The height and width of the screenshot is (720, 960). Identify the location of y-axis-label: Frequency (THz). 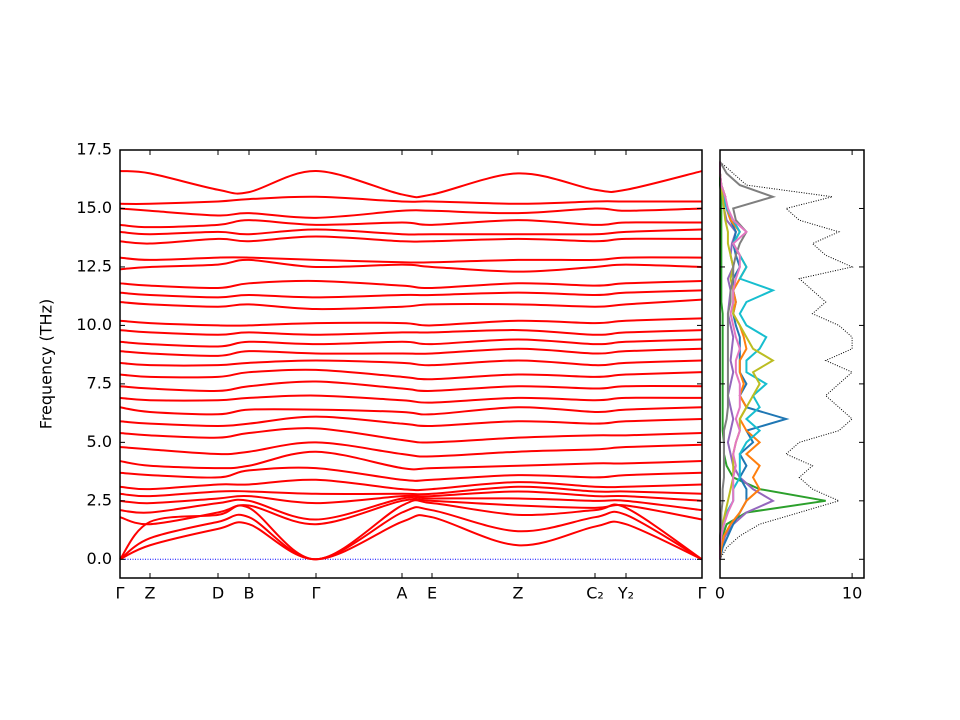
(46, 364).